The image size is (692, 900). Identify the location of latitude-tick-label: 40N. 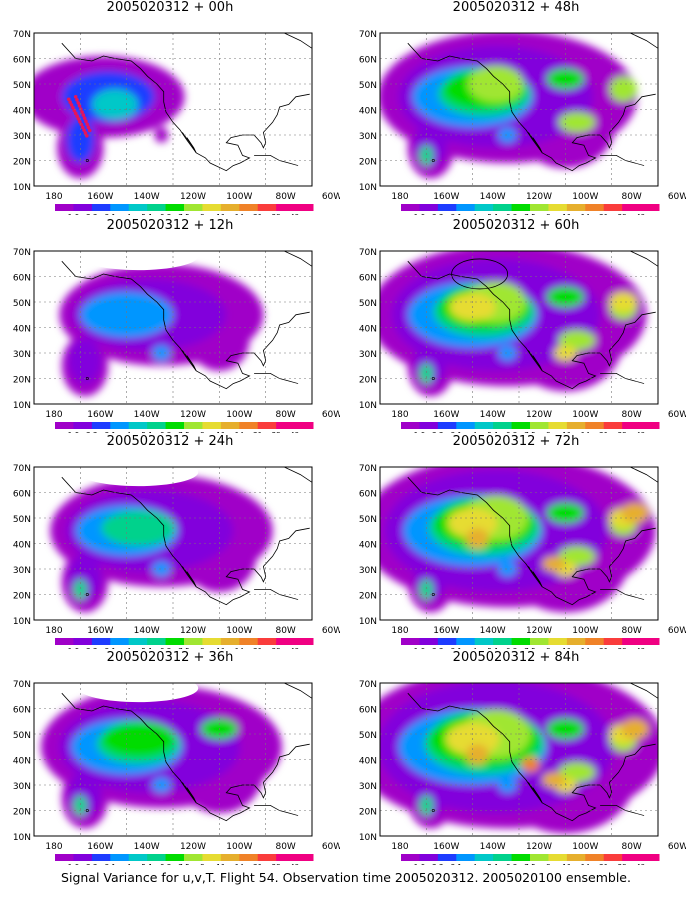
(22, 762).